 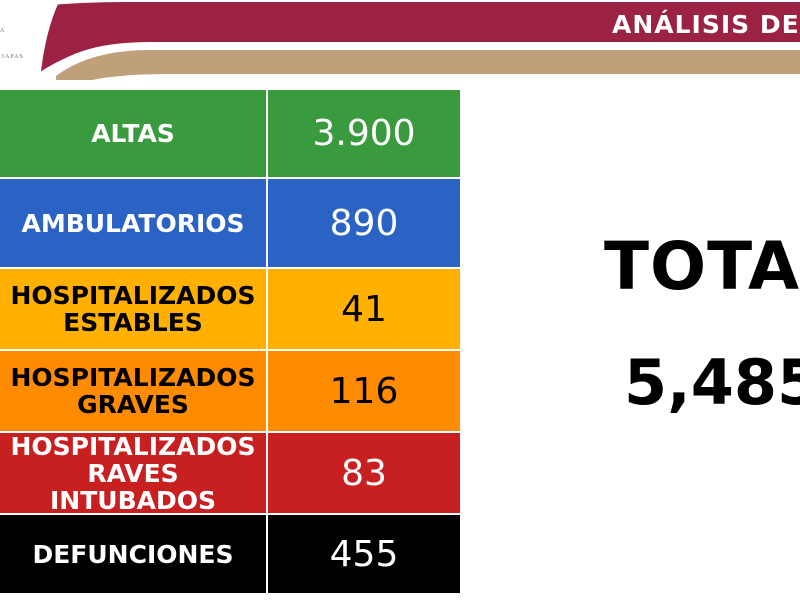 What do you see at coordinates (706, 24) in the screenshot?
I see `header-title: ANÁLISIS DE` at bounding box center [706, 24].